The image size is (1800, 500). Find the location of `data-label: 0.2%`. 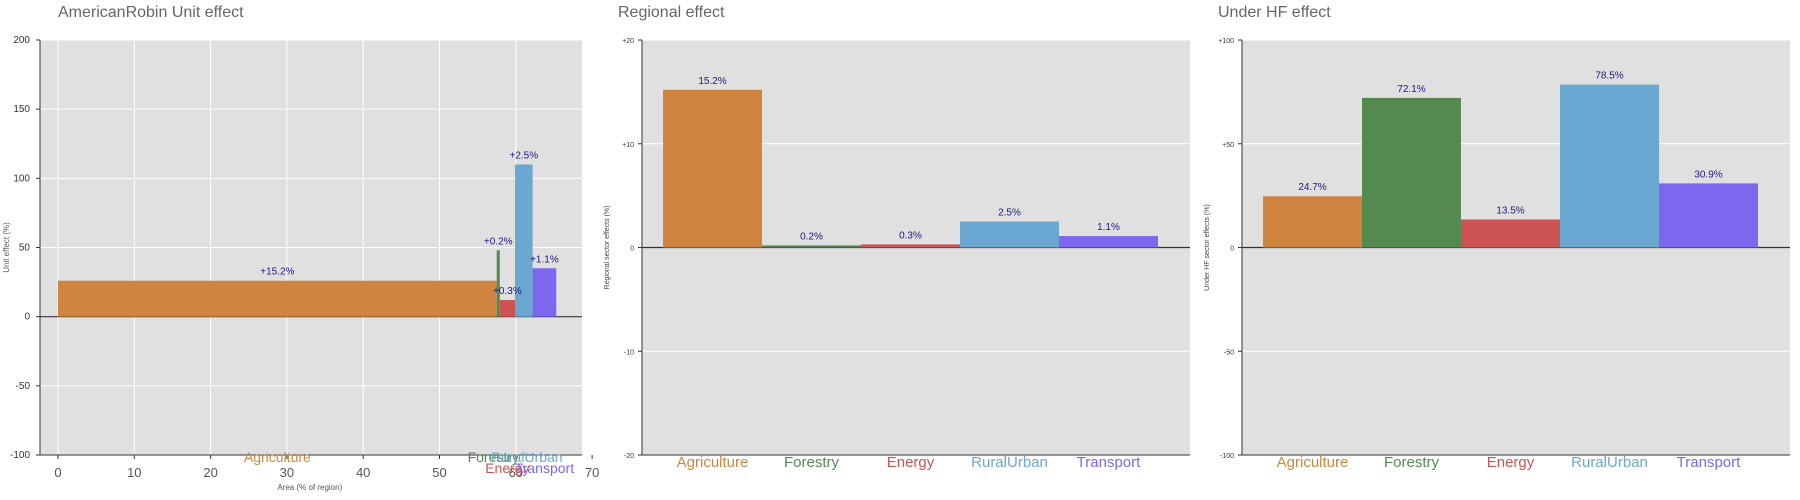

data-label: 0.2% is located at coordinates (811, 236).